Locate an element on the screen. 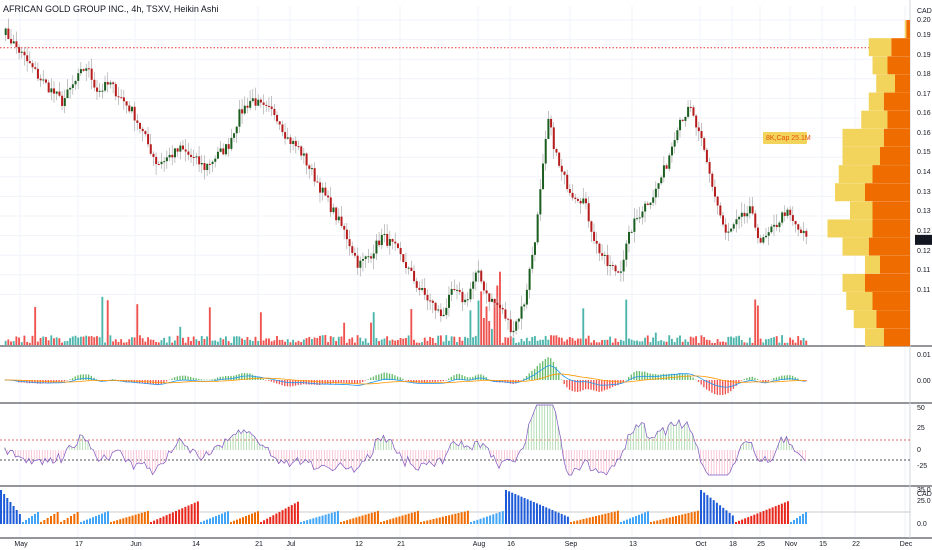  vp-bar-orange is located at coordinates (896, 101).